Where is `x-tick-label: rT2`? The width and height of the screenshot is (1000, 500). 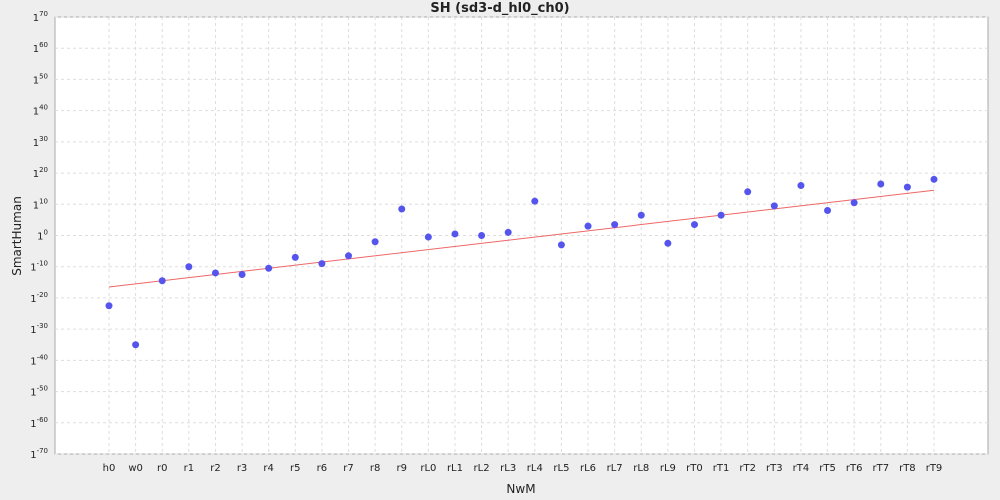 x-tick-label: rT2 is located at coordinates (747, 468).